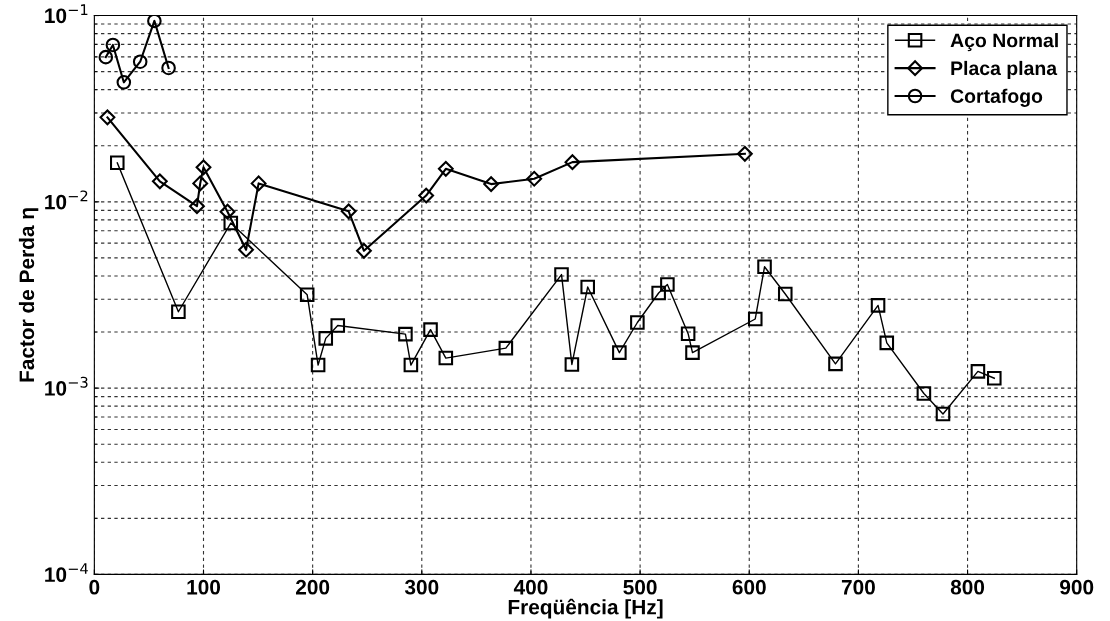 The image size is (1110, 621). What do you see at coordinates (967, 587) in the screenshot?
I see `x-tick-label: 800` at bounding box center [967, 587].